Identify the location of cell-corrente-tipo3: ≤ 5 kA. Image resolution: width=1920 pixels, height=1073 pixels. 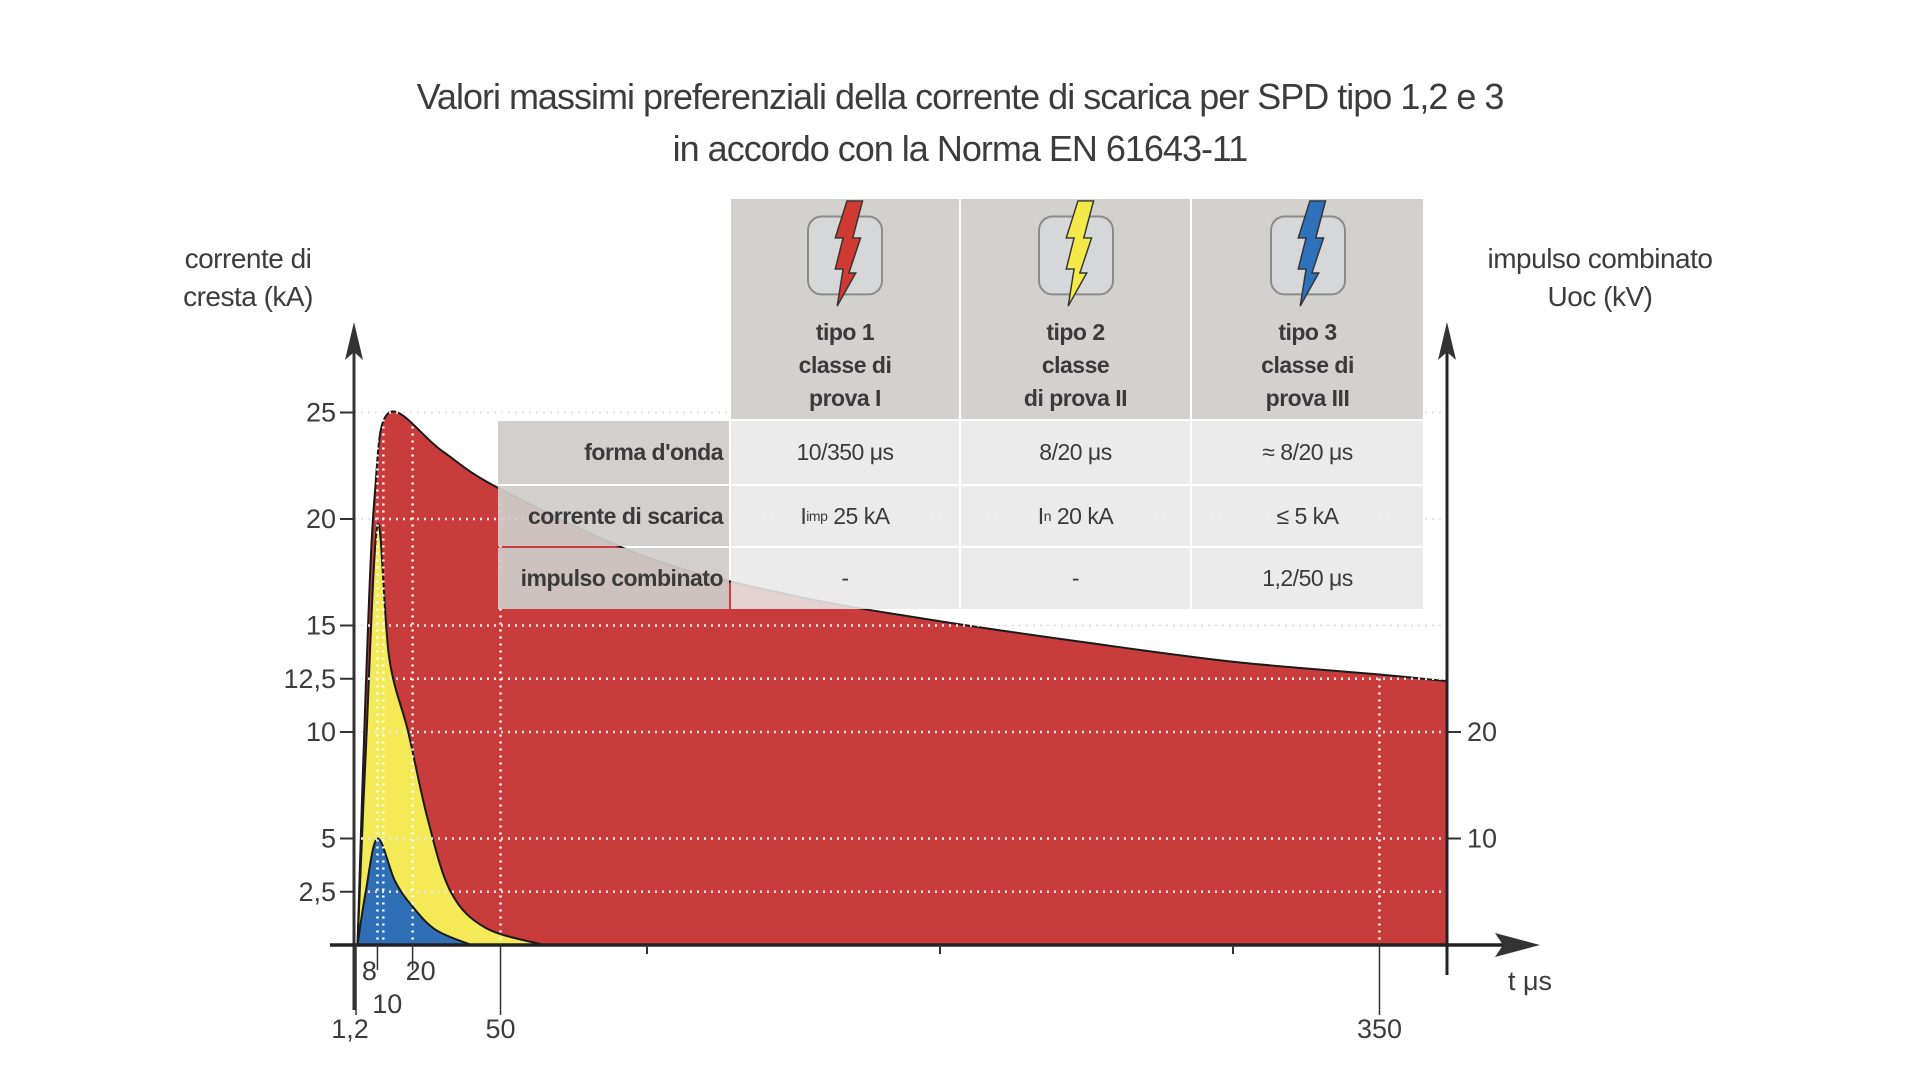
(1307, 516).